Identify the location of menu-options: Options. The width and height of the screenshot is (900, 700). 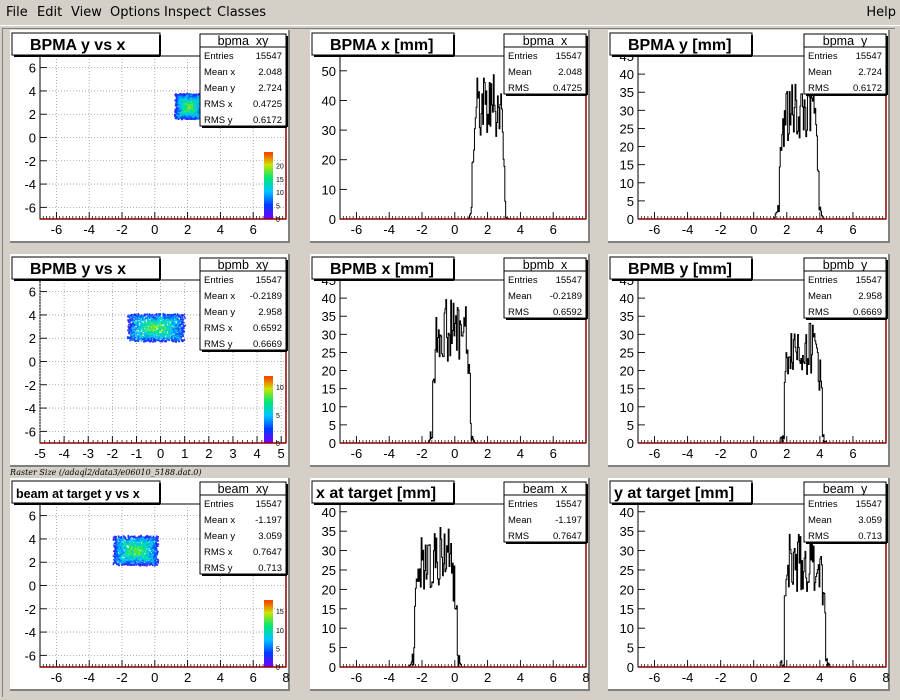
(135, 12).